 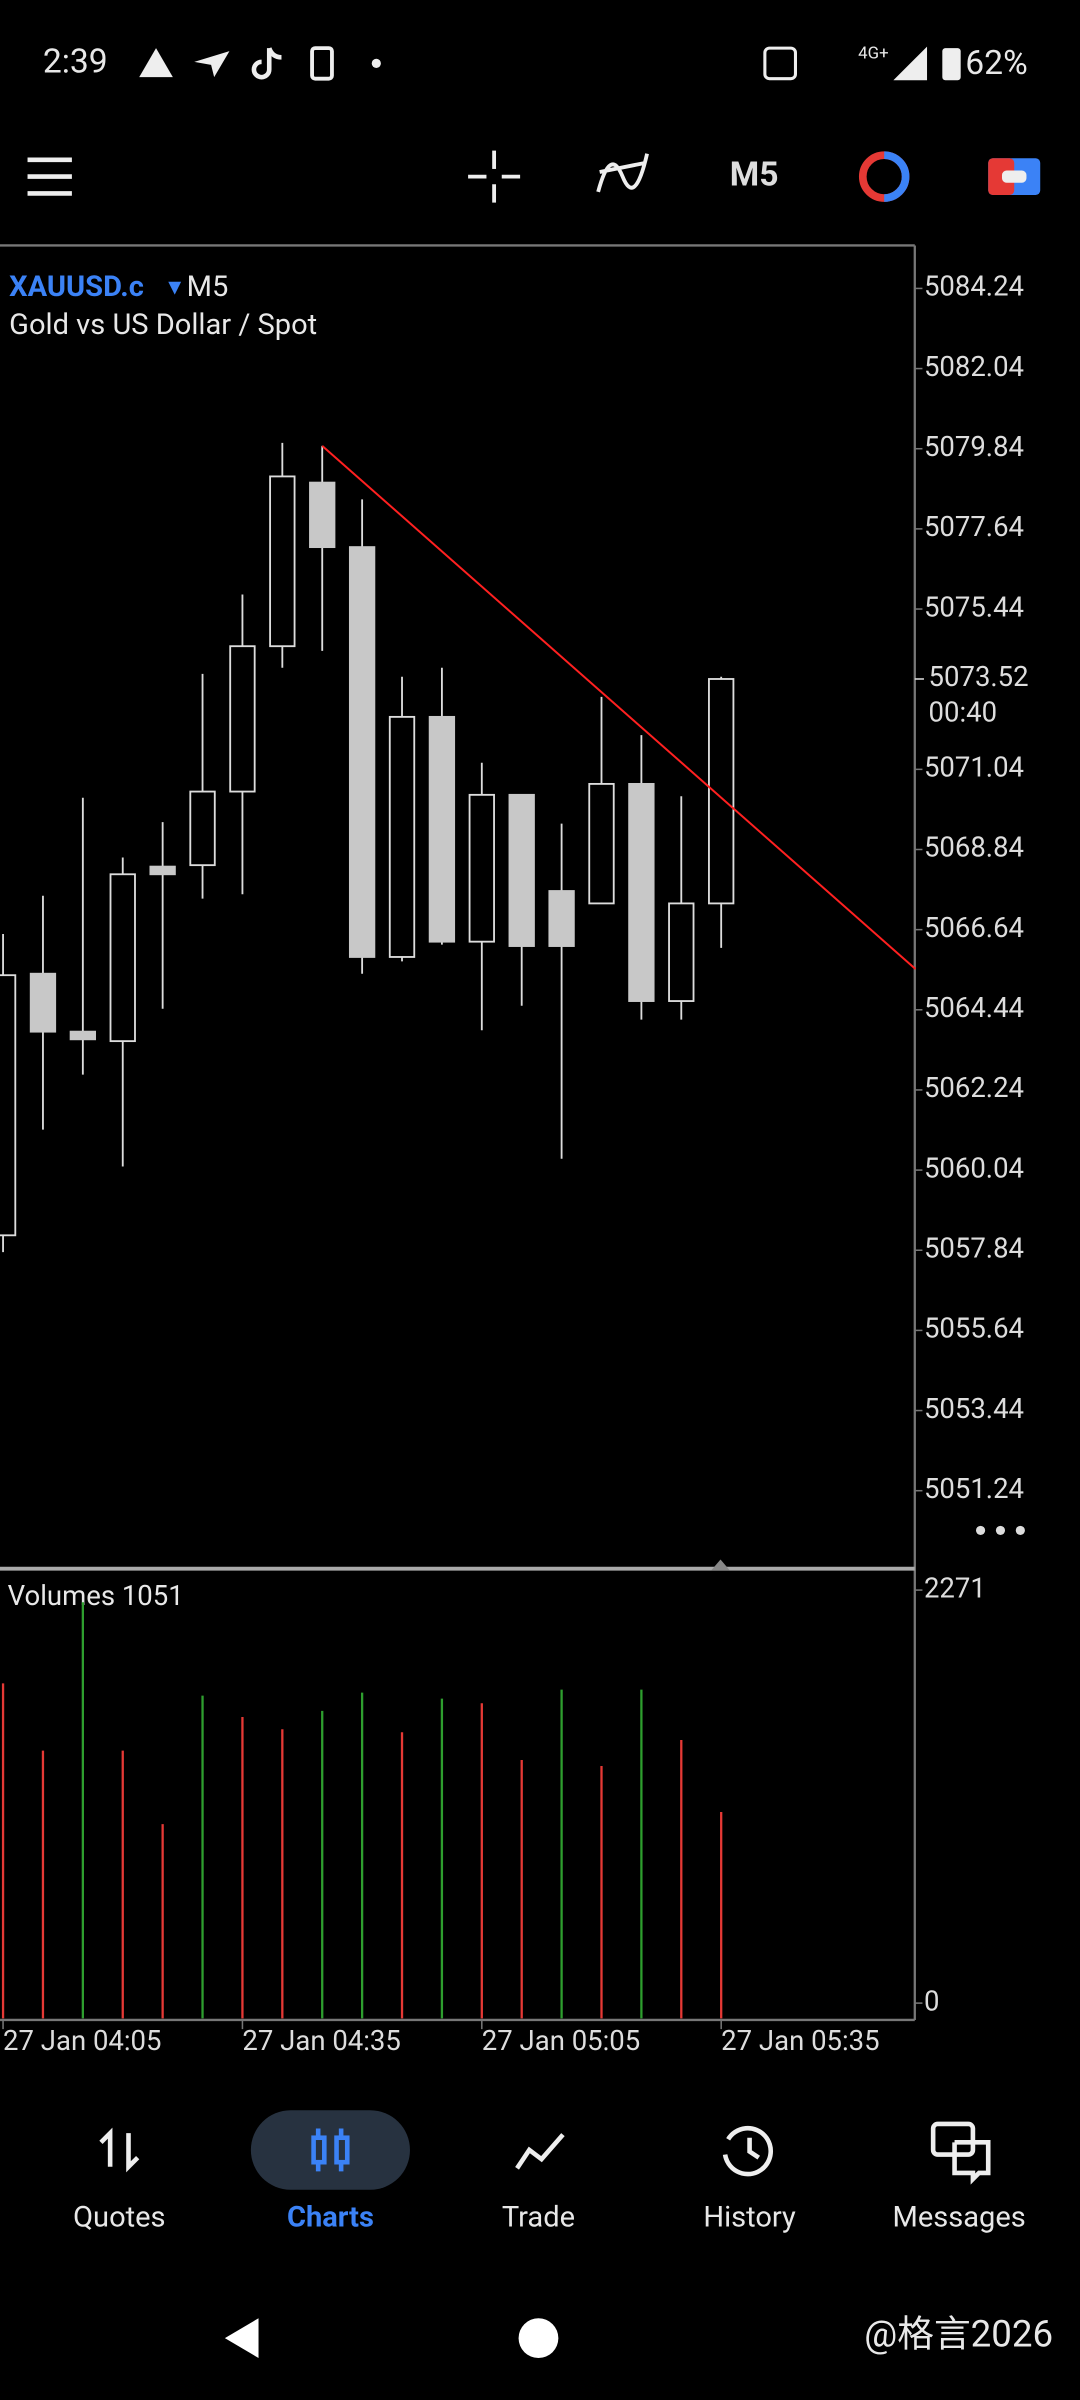 What do you see at coordinates (974, 767) in the screenshot?
I see `y-tick-label: 5071.04` at bounding box center [974, 767].